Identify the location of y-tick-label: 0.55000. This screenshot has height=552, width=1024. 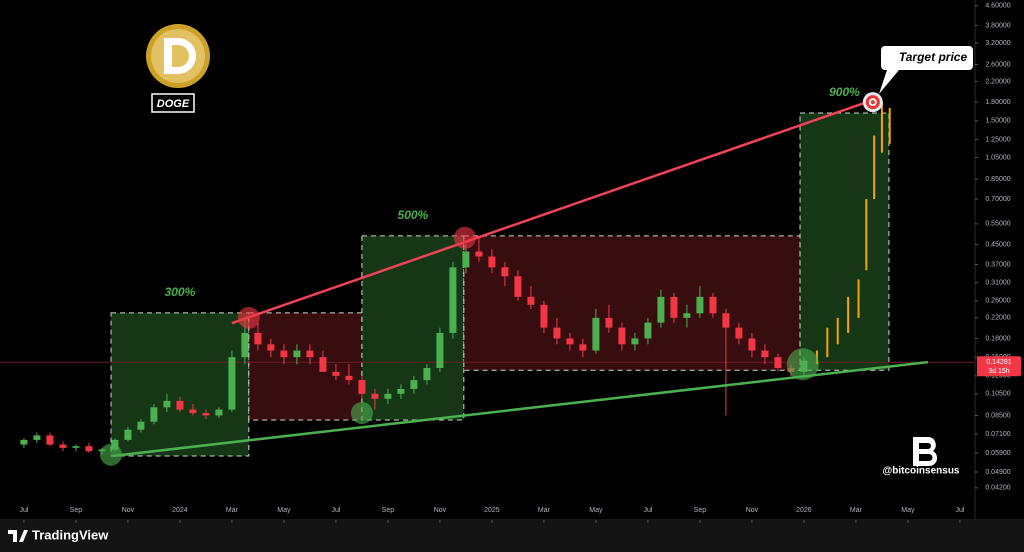
(997, 224).